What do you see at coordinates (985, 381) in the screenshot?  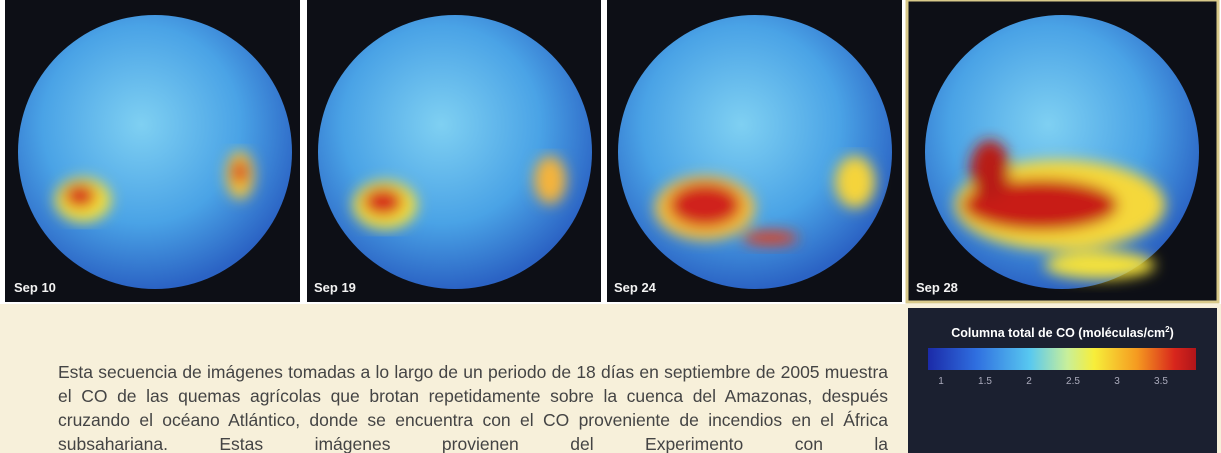 I see `colorbar-tick-label: 1.5` at bounding box center [985, 381].